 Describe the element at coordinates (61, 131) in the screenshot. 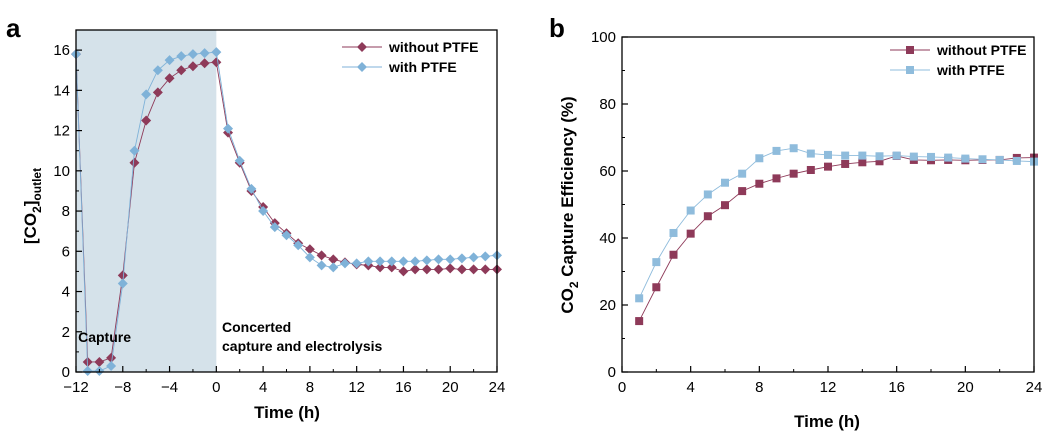

I see `y-tick-label: 12` at that location.